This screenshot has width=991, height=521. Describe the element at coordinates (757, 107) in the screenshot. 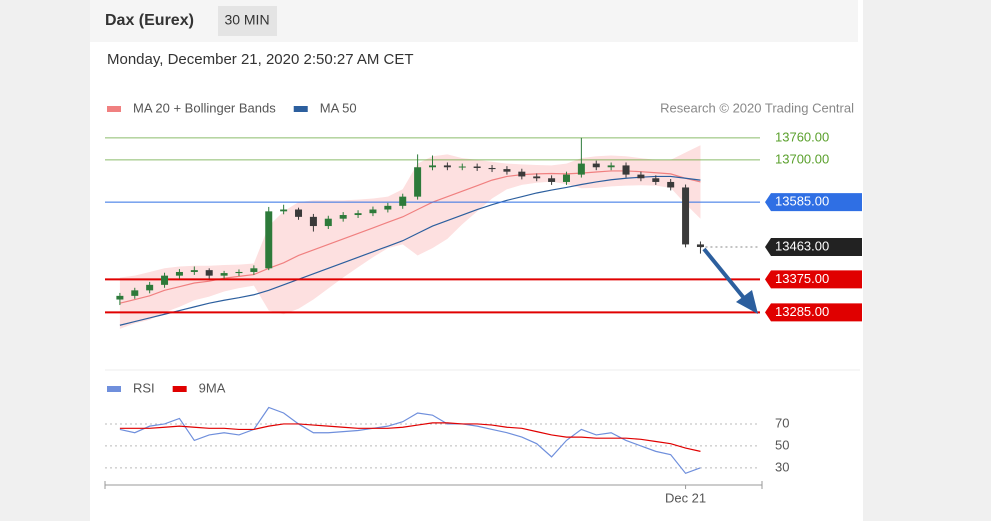

I see `credit: Research © 2020 Trading Central` at that location.